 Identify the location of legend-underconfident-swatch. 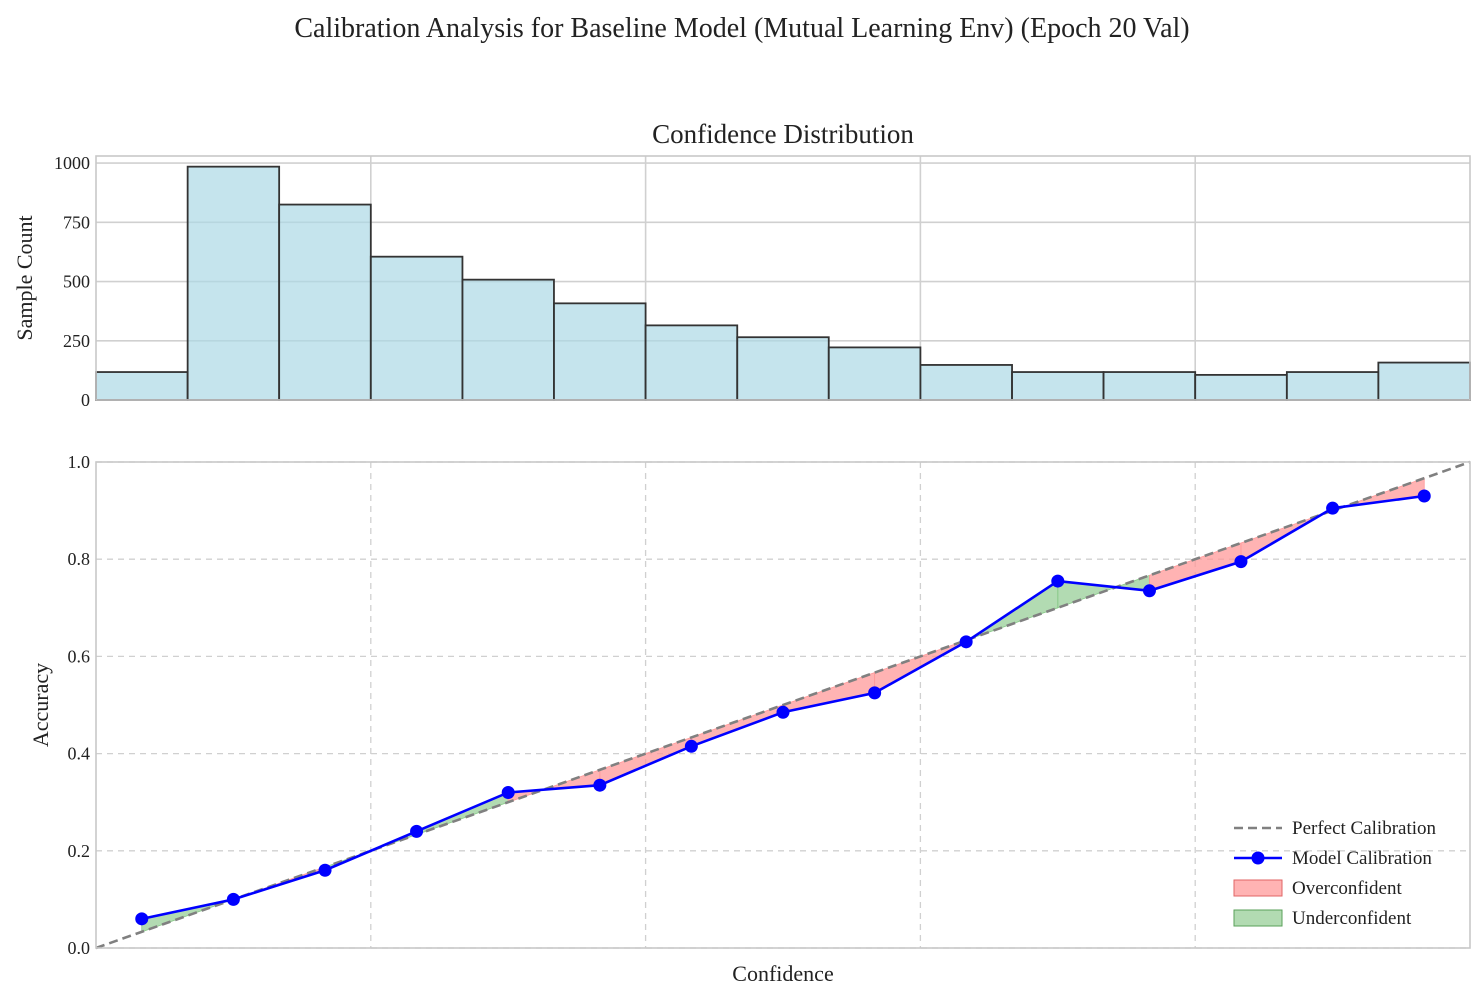
(1258, 918).